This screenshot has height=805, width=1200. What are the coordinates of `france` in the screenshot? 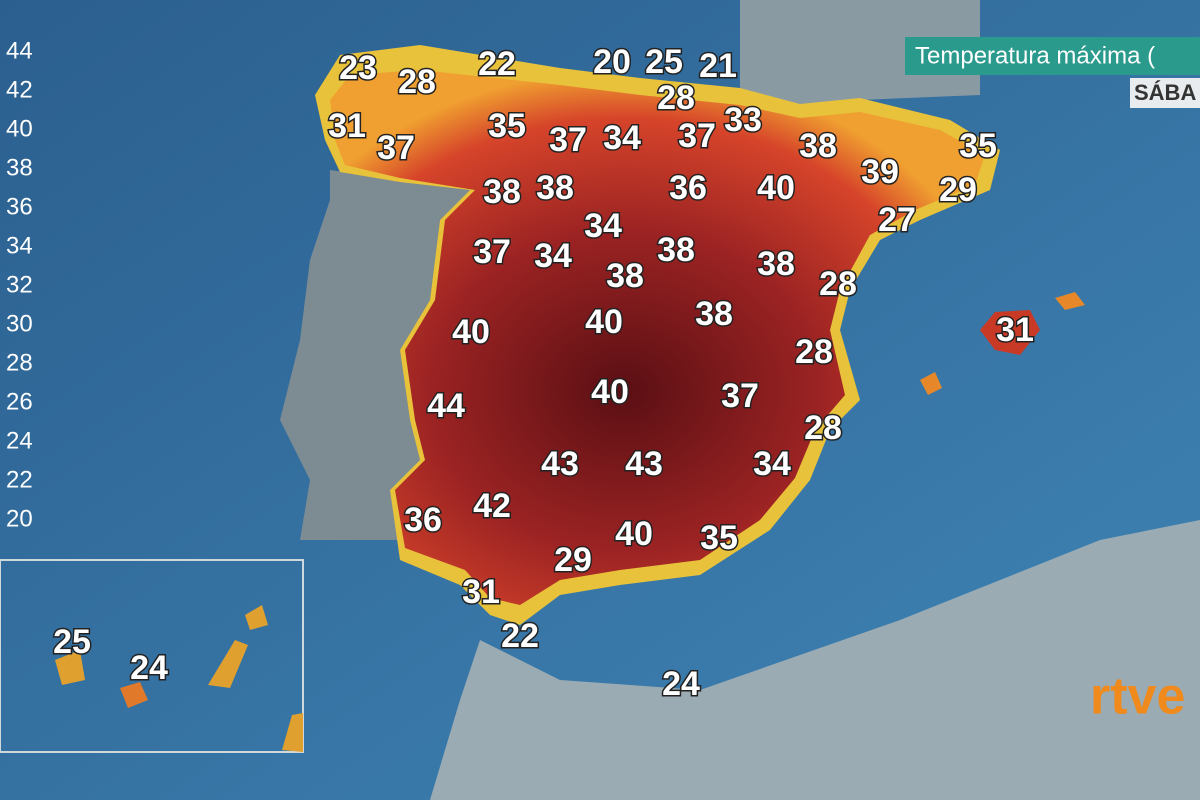 It's located at (860, 52).